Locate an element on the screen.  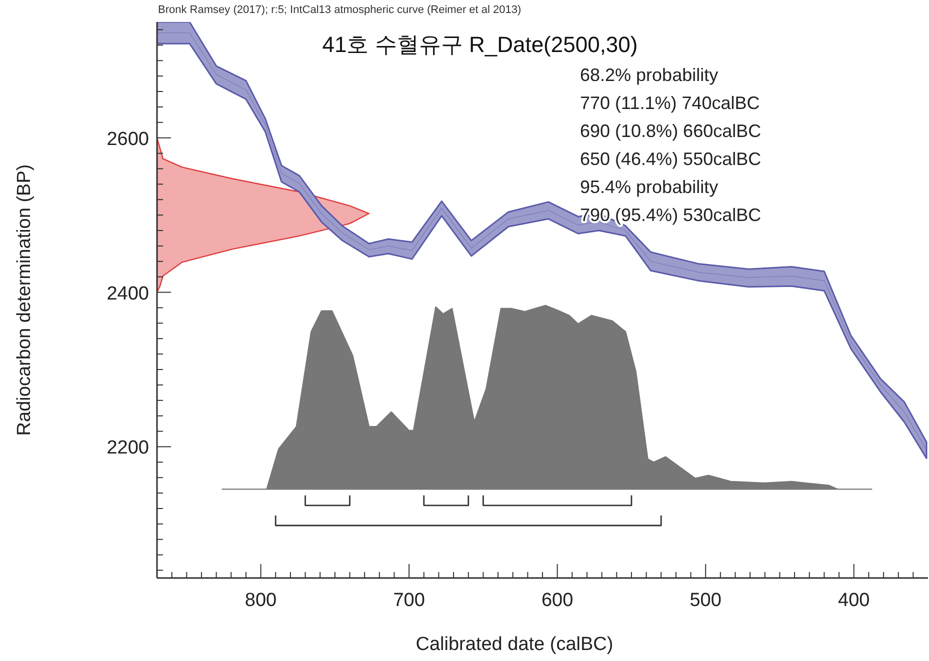
annotation: 95.4% probability is located at coordinates (649, 187).